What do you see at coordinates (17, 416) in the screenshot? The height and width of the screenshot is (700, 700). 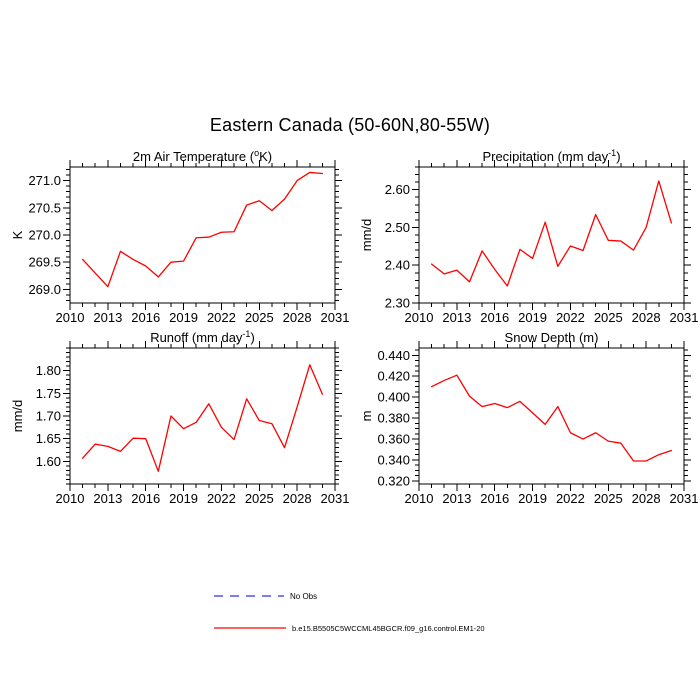 I see `runoff-y-axis-label: mm/d` at bounding box center [17, 416].